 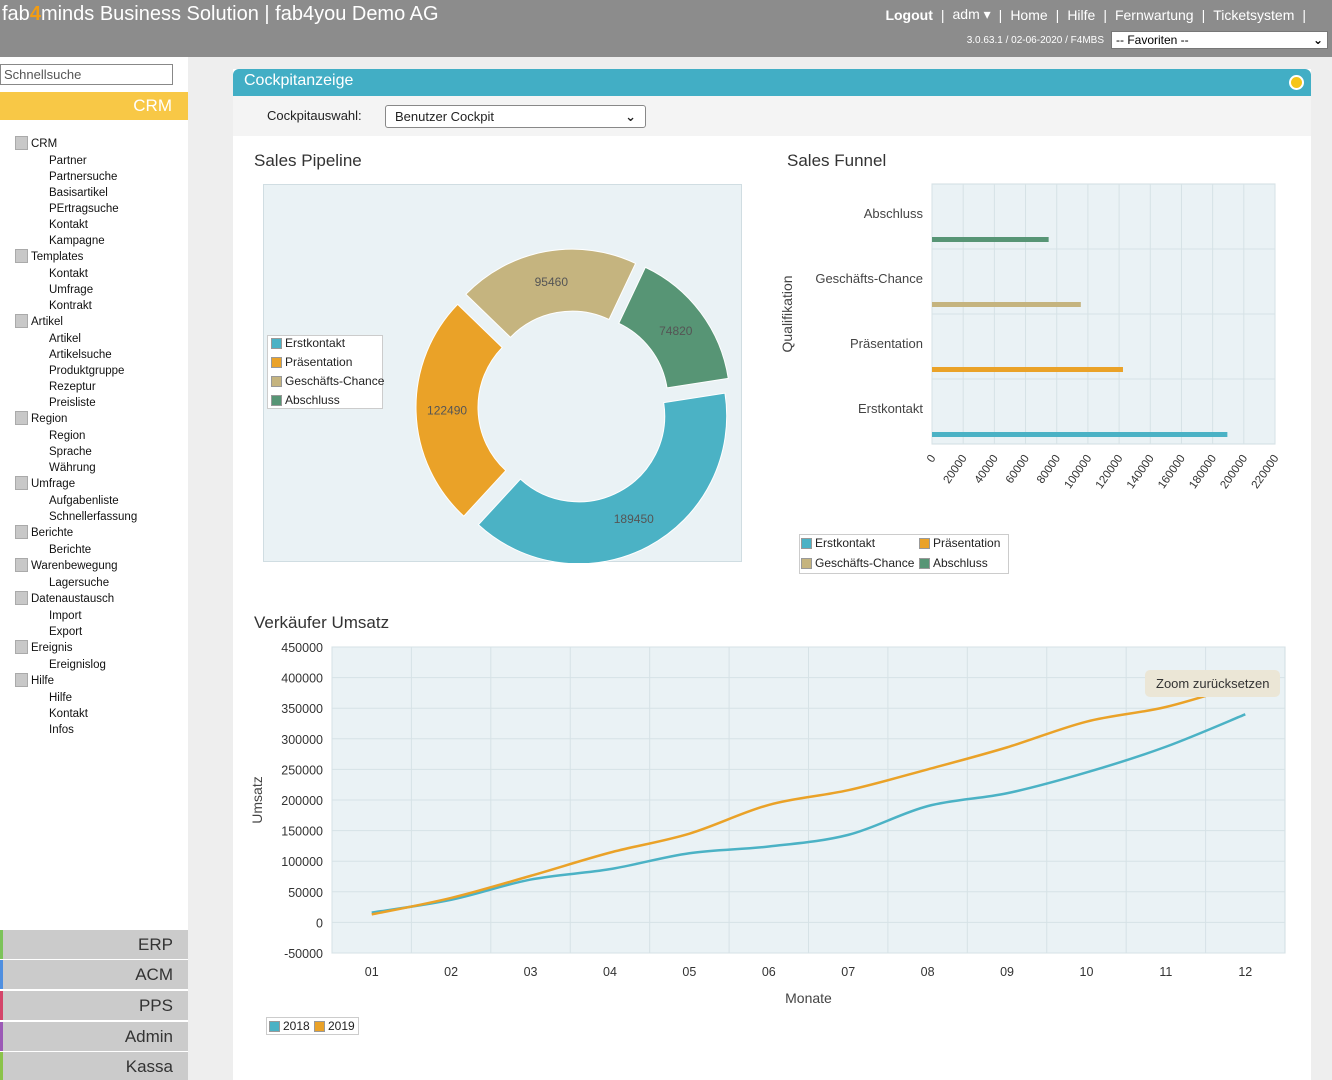 What do you see at coordinates (79, 583) in the screenshot?
I see `tree-item-lagersuche: Lagersuche` at bounding box center [79, 583].